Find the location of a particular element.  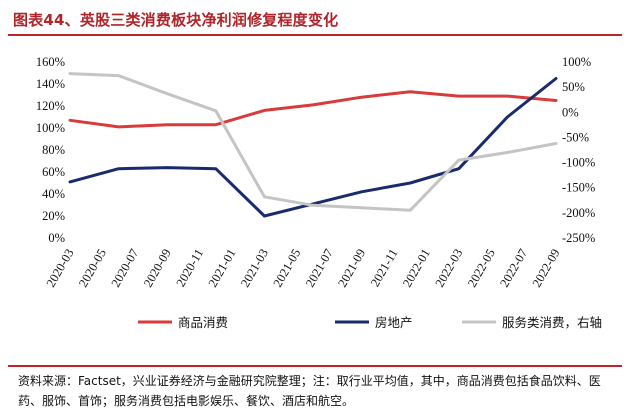

right-tick-label: 100% is located at coordinates (576, 62).